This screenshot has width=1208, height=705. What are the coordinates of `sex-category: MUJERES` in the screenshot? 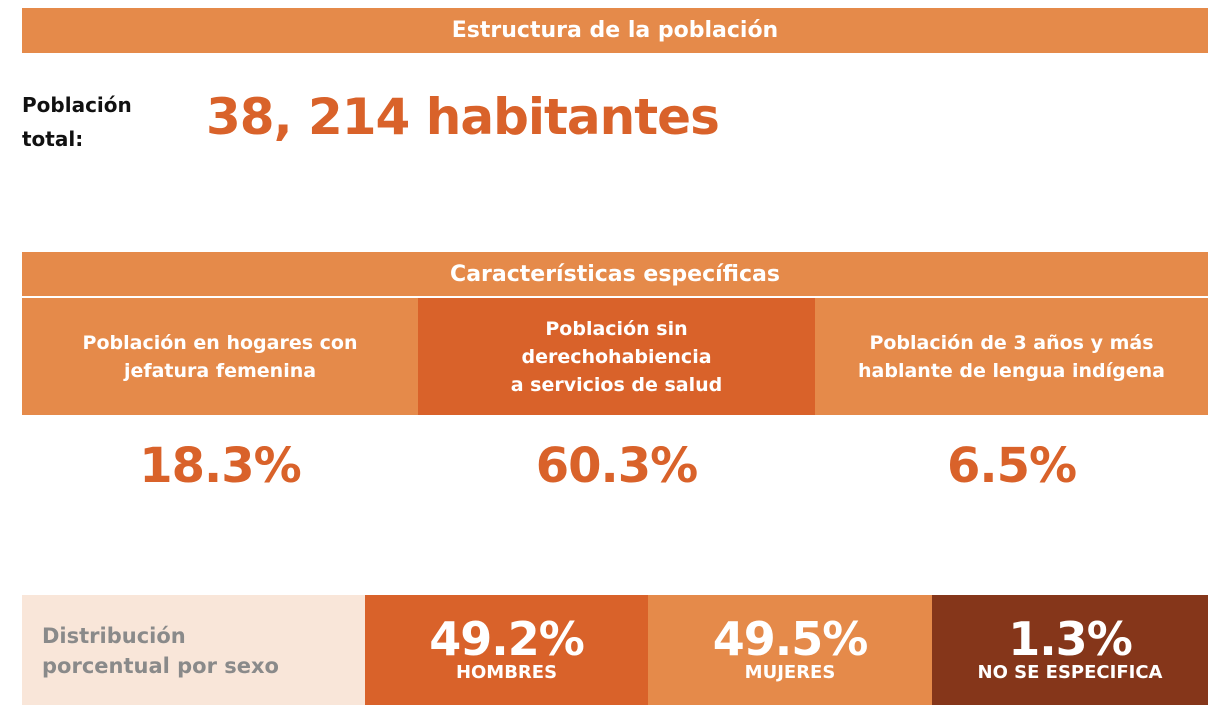 It's located at (790, 672).